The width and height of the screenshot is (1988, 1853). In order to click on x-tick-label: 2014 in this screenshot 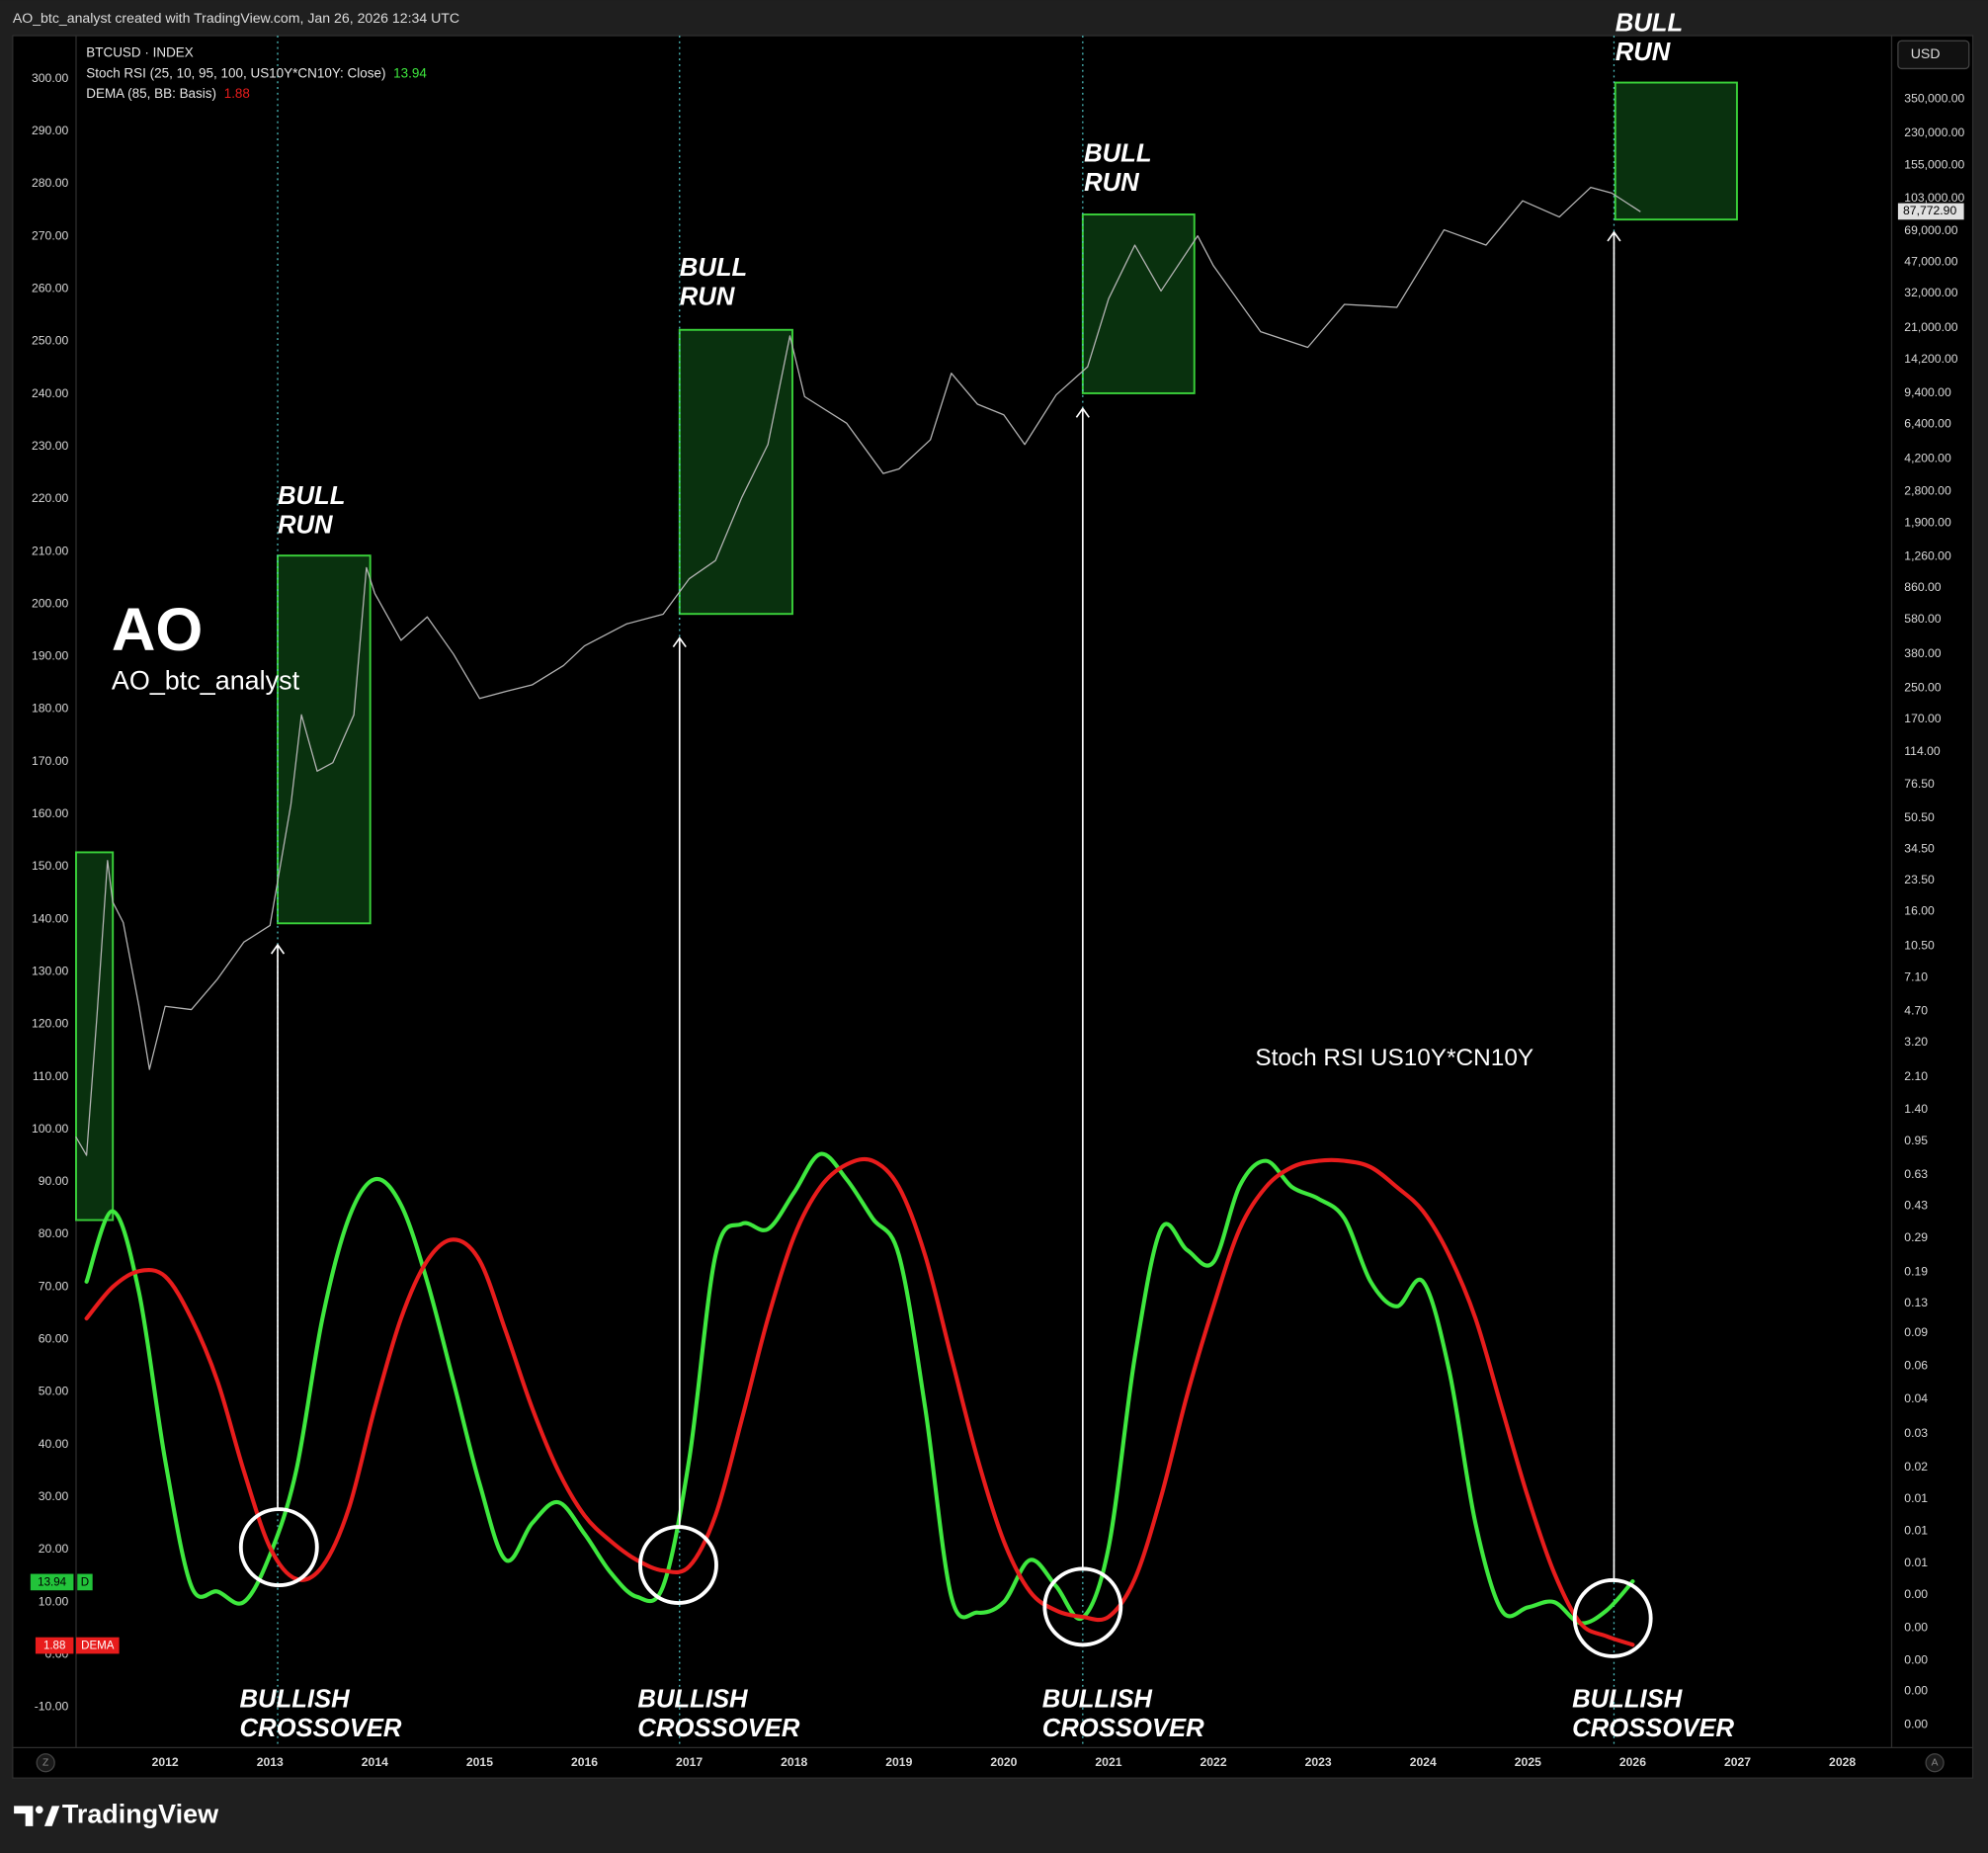, I will do `click(375, 1762)`.